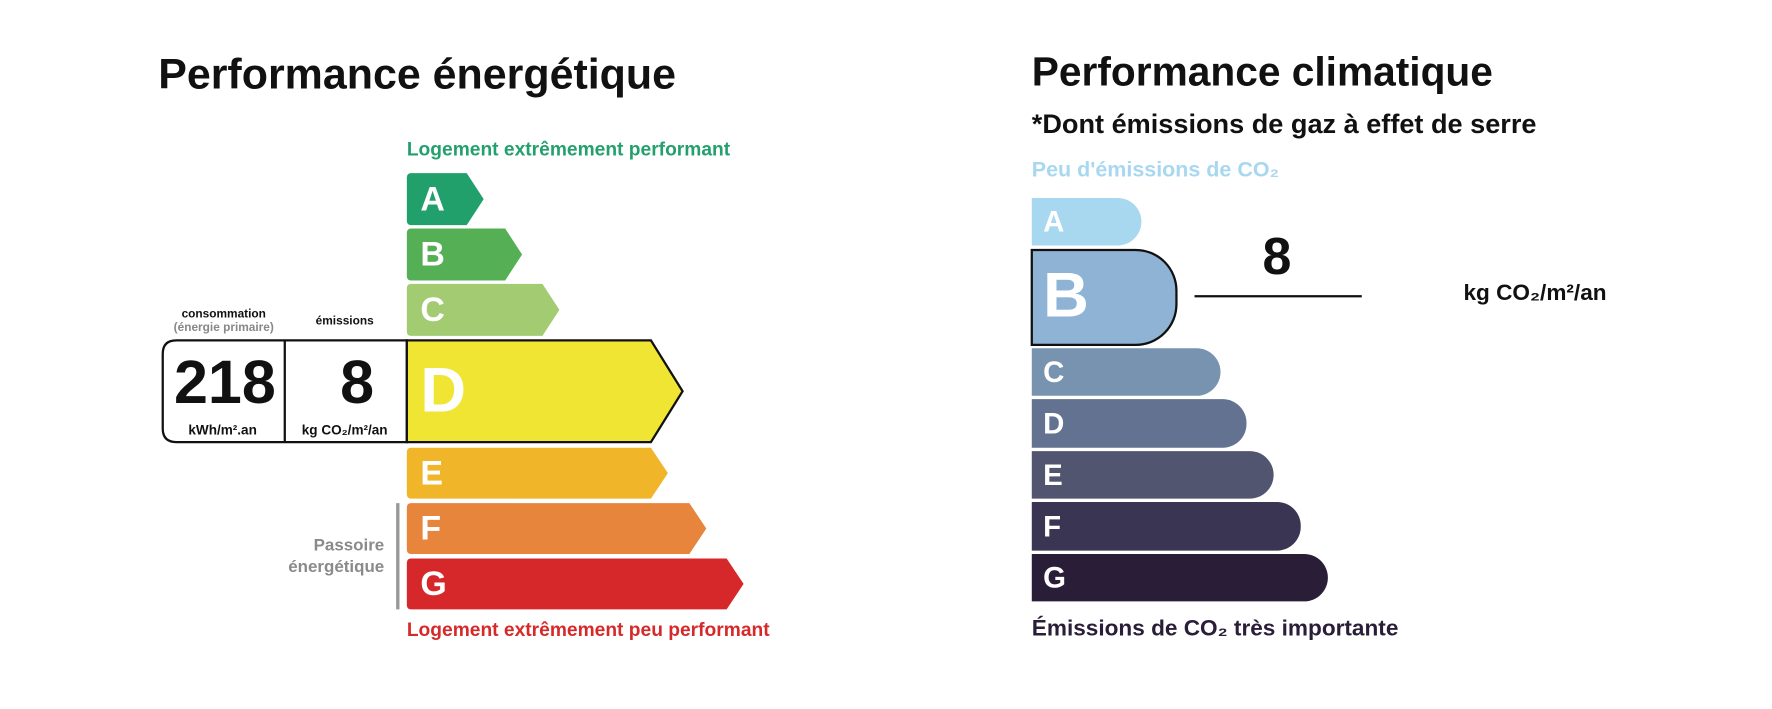 The width and height of the screenshot is (1772, 709). What do you see at coordinates (1054, 578) in the screenshot?
I see `climate-class-letter: G` at bounding box center [1054, 578].